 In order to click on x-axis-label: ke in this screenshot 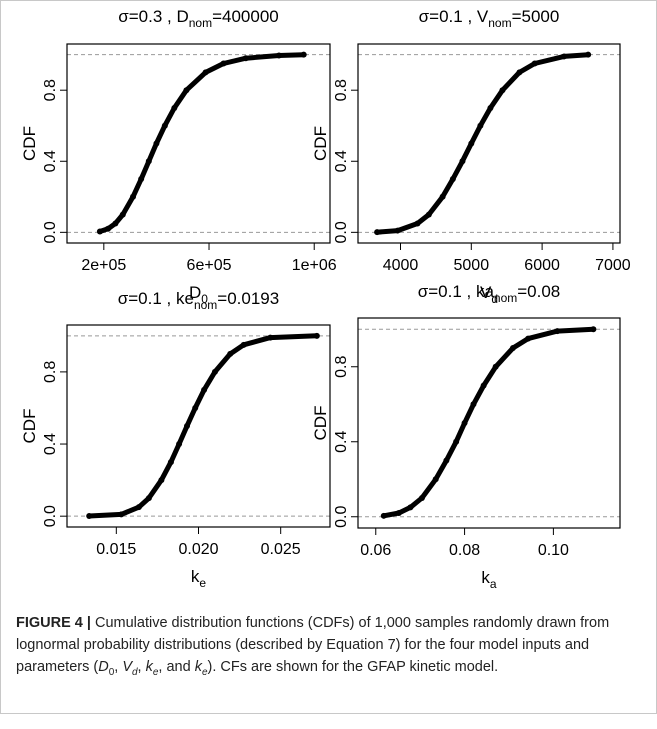, I will do `click(199, 578)`.